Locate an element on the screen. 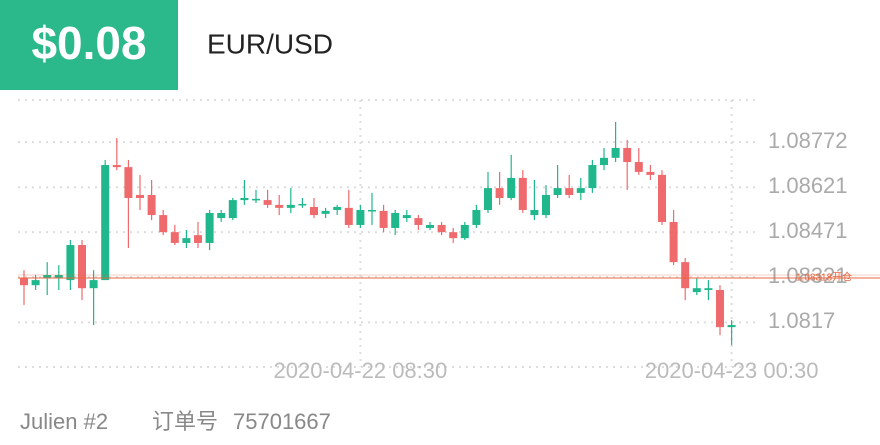 This screenshot has height=445, width=880. symbol: EUR/USD is located at coordinates (270, 43).